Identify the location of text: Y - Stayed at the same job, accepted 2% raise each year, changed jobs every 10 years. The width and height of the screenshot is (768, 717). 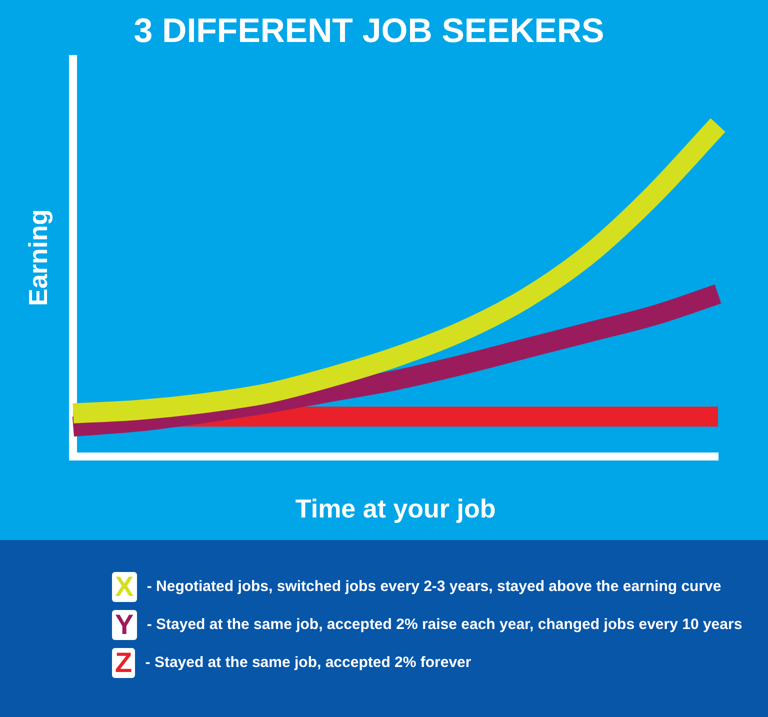
(428, 624).